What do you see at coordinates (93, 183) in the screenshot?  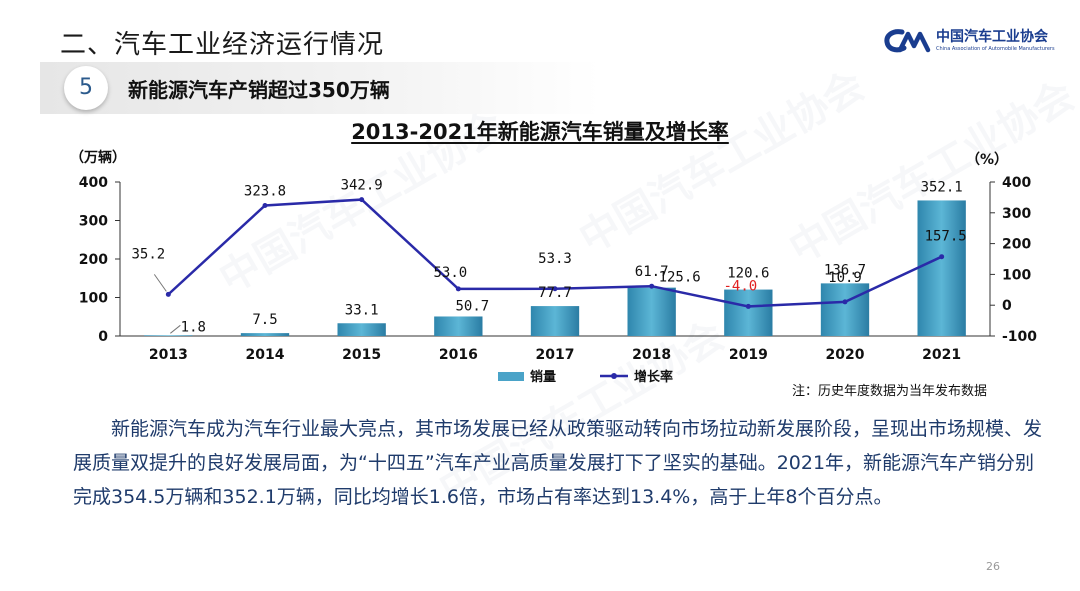 I see `left-tick-label: 400` at bounding box center [93, 183].